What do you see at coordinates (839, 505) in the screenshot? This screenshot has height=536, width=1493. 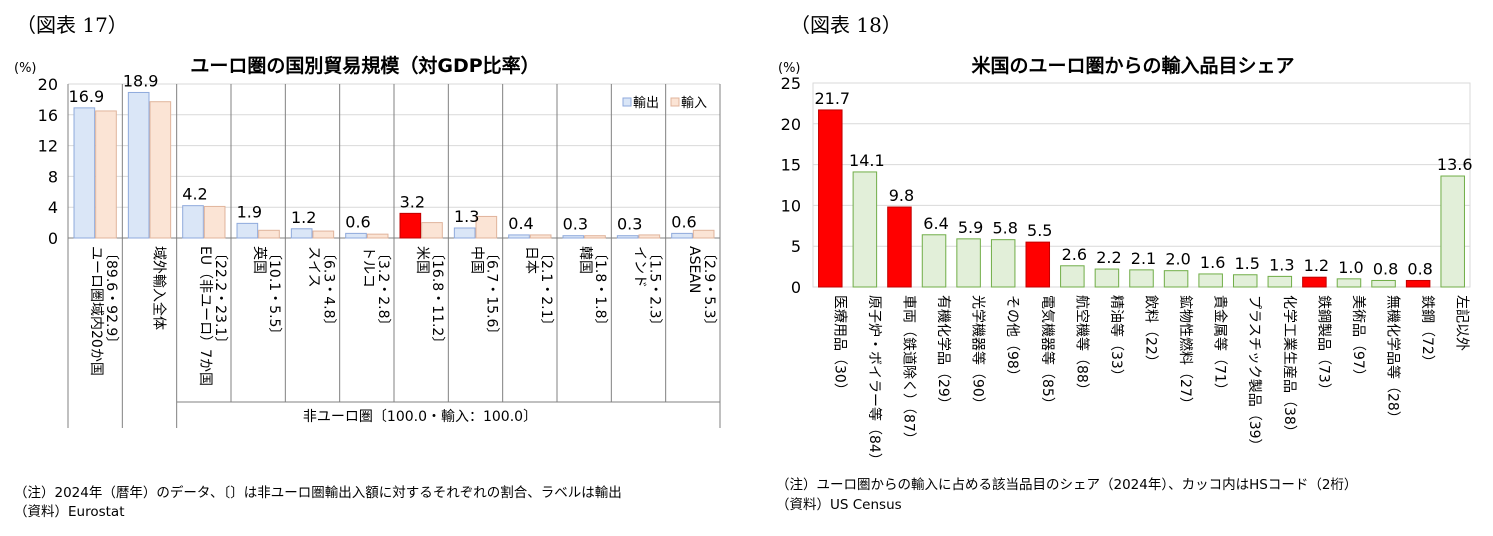 I see `right-source: （資料）US Census` at bounding box center [839, 505].